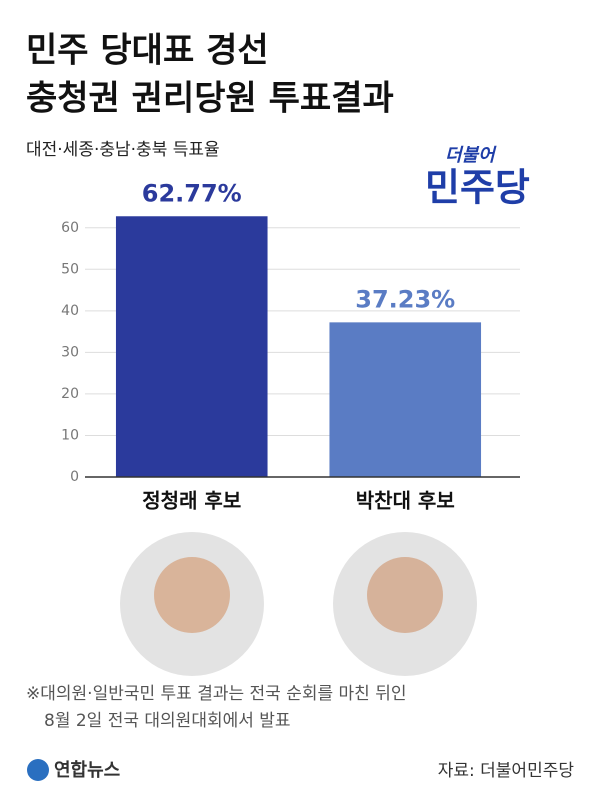  Describe the element at coordinates (216, 694) in the screenshot. I see `note-line: ※대의원·일반국민 투표 결과는 전국 순회를 마친 뒤인` at that location.